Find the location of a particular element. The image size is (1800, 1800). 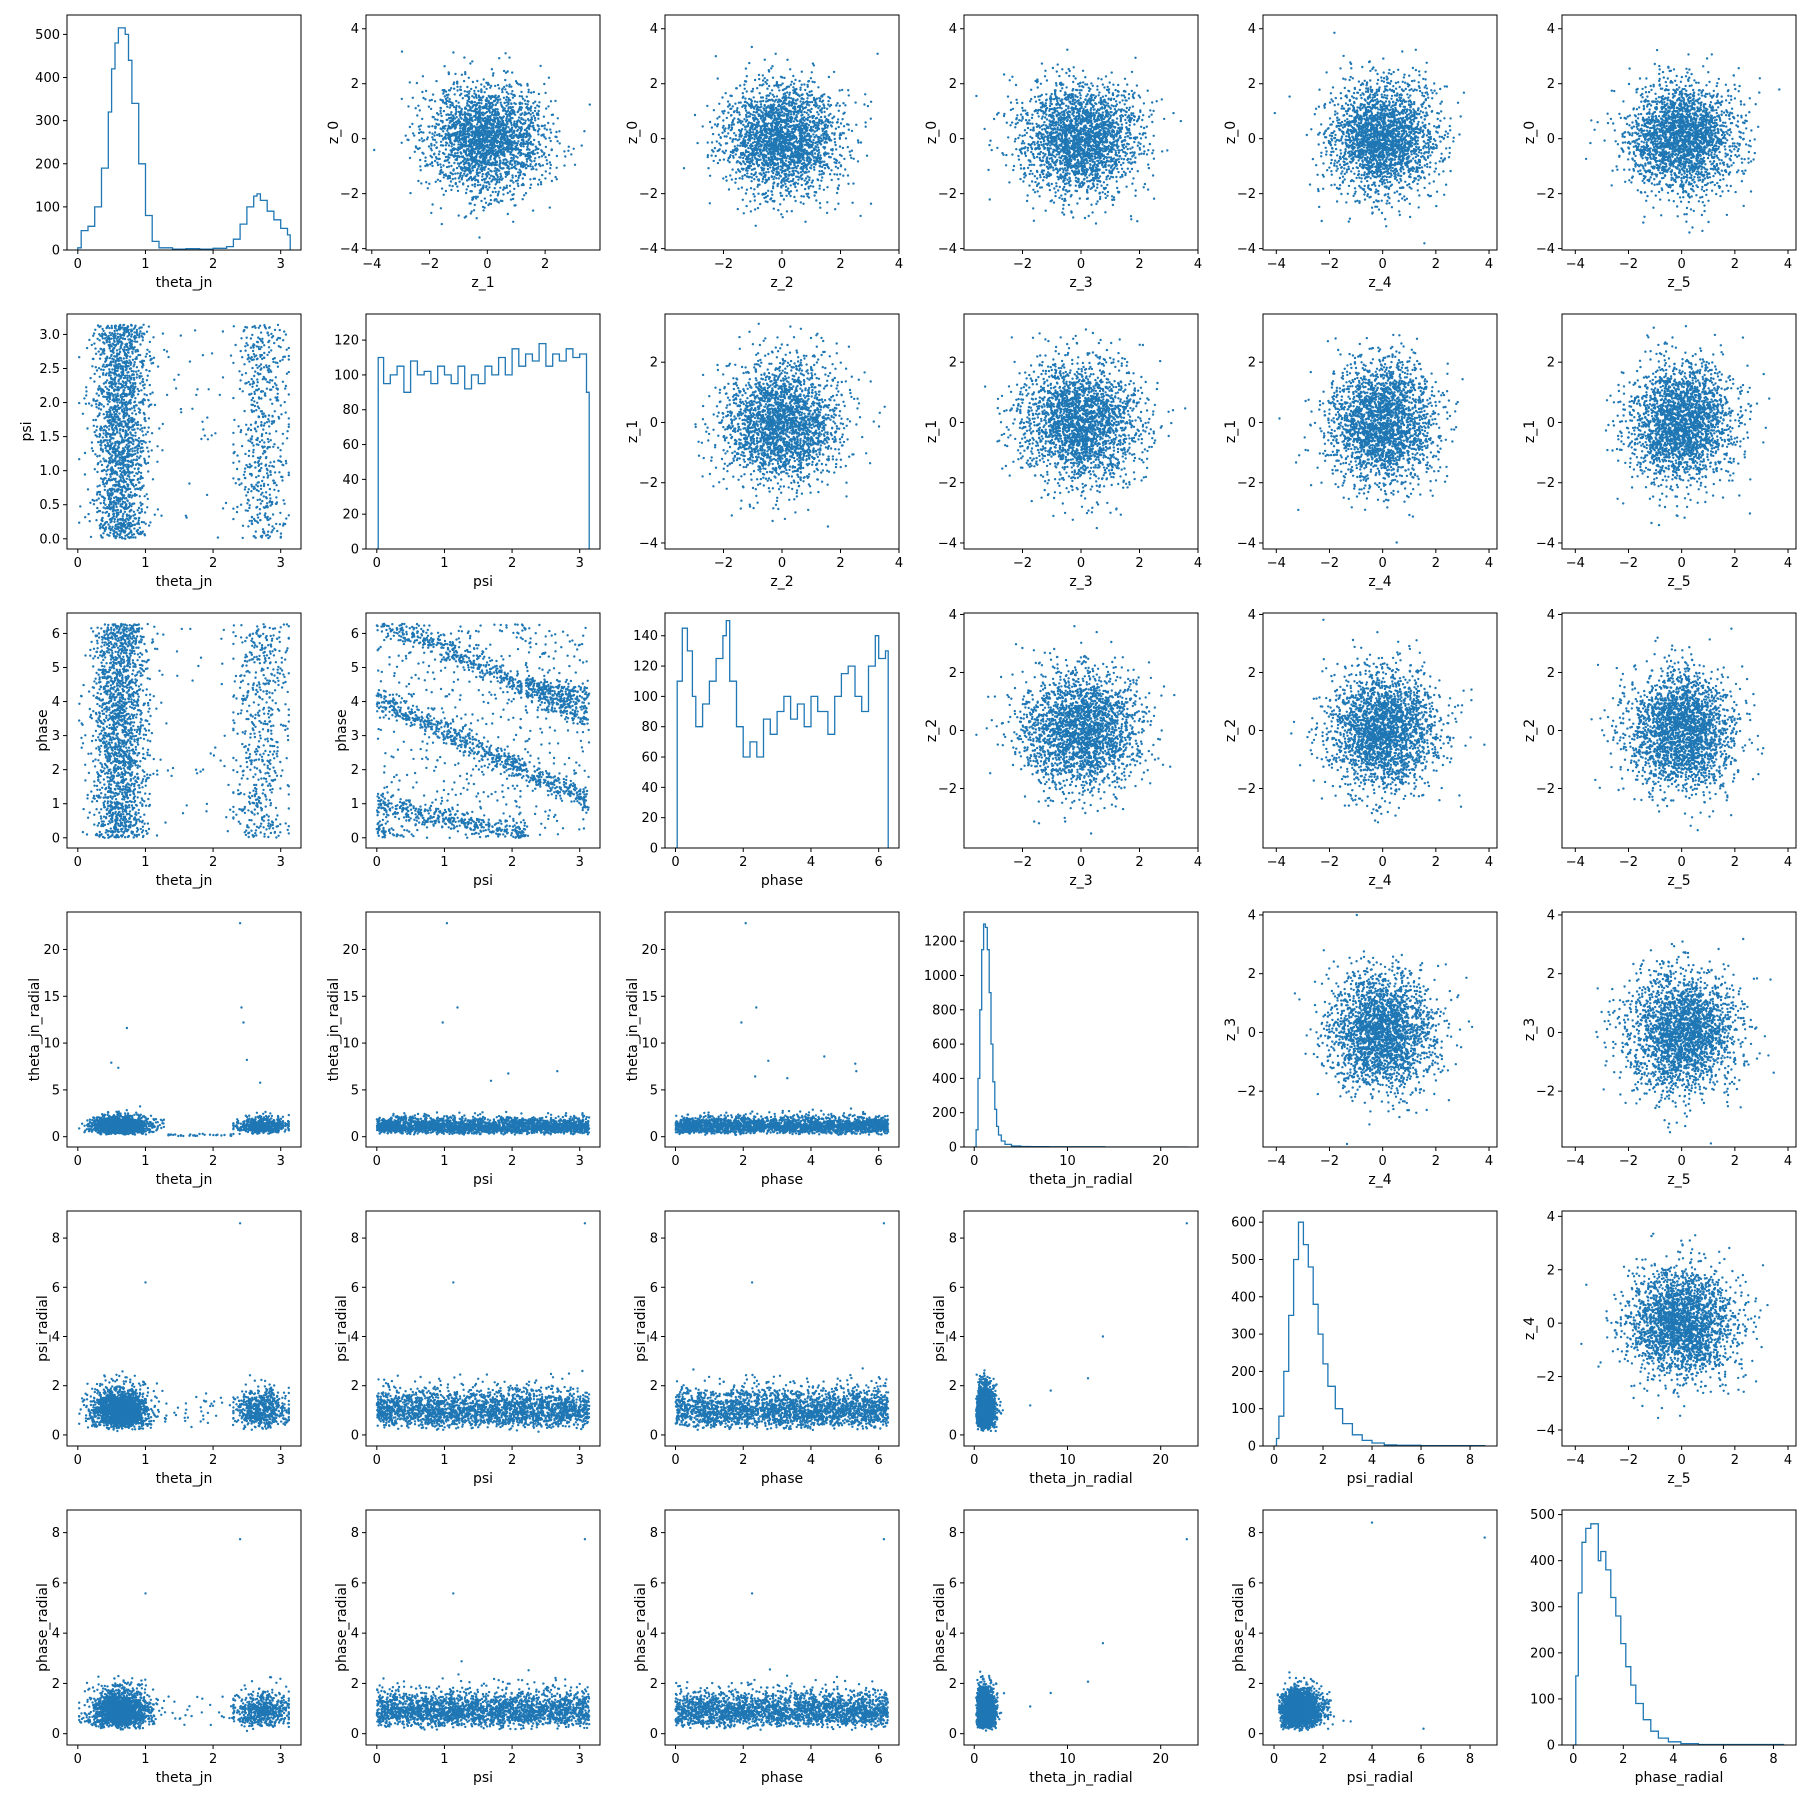

y-axis-label: z_0 is located at coordinates (334, 132).